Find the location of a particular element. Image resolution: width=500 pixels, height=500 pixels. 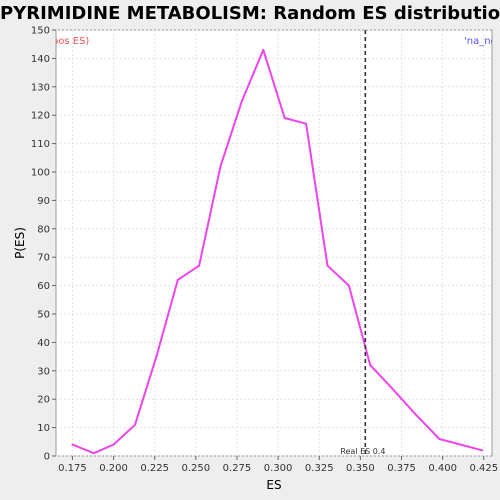

y-tick-label: 80 is located at coordinates (43, 229).